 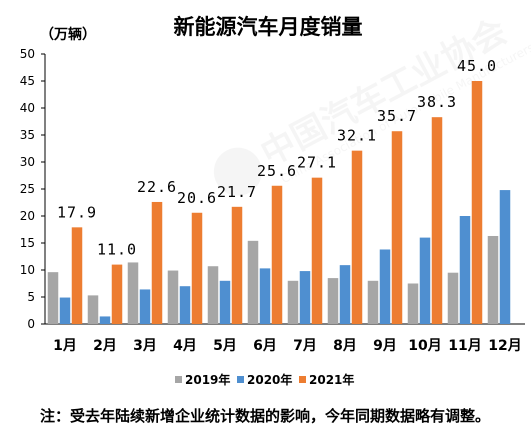 What do you see at coordinates (117, 250) in the screenshot?
I see `data-label: 11.0` at bounding box center [117, 250].